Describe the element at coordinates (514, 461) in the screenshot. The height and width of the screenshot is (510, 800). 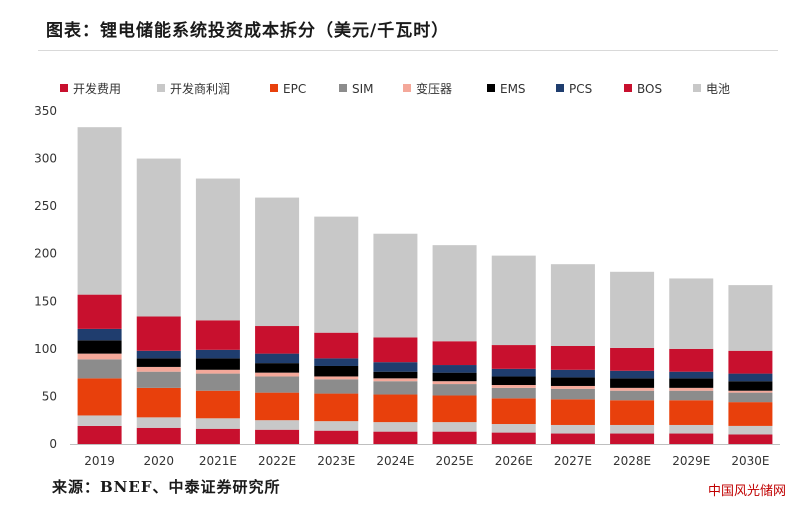
I see `x-tick-label: 2026E` at that location.